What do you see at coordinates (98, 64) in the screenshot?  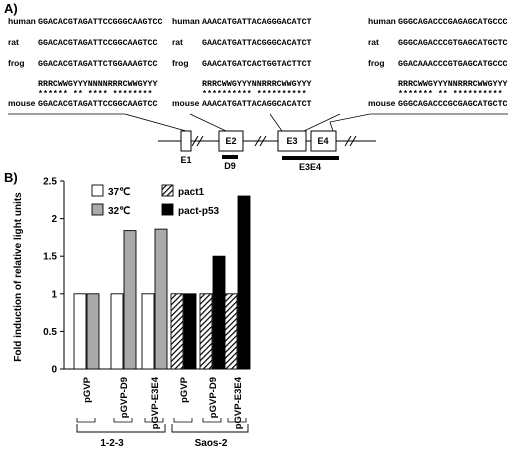 I see `sequence: GGACACGTAGATTCTGGAAAGTCC` at bounding box center [98, 64].